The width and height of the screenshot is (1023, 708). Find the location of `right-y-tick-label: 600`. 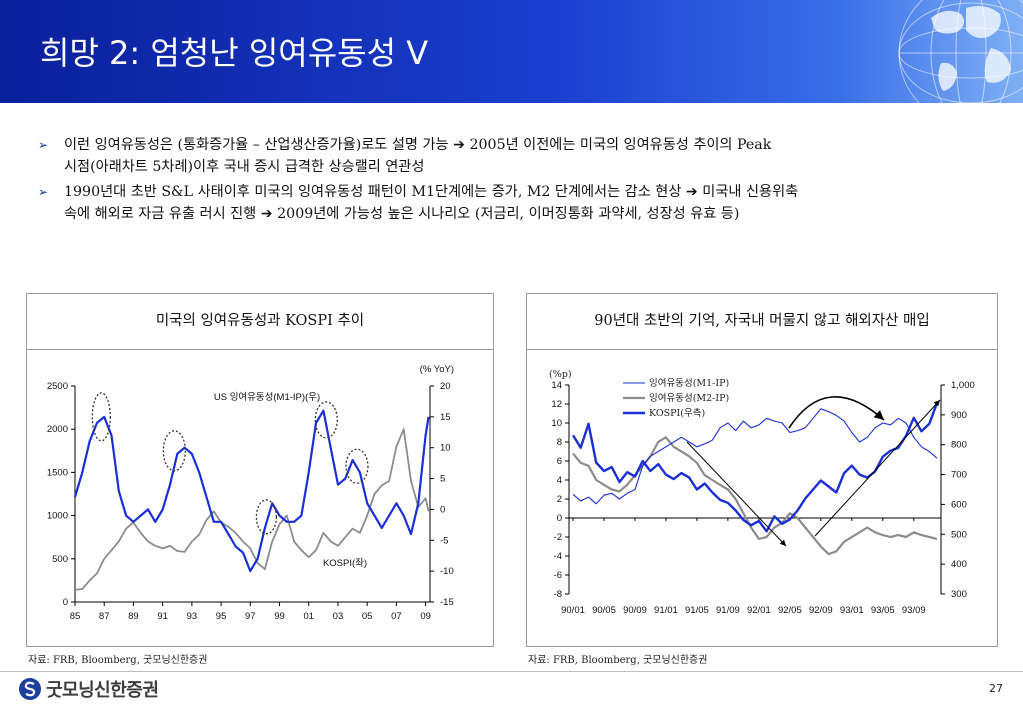

right-y-tick-label: 600 is located at coordinates (959, 504).